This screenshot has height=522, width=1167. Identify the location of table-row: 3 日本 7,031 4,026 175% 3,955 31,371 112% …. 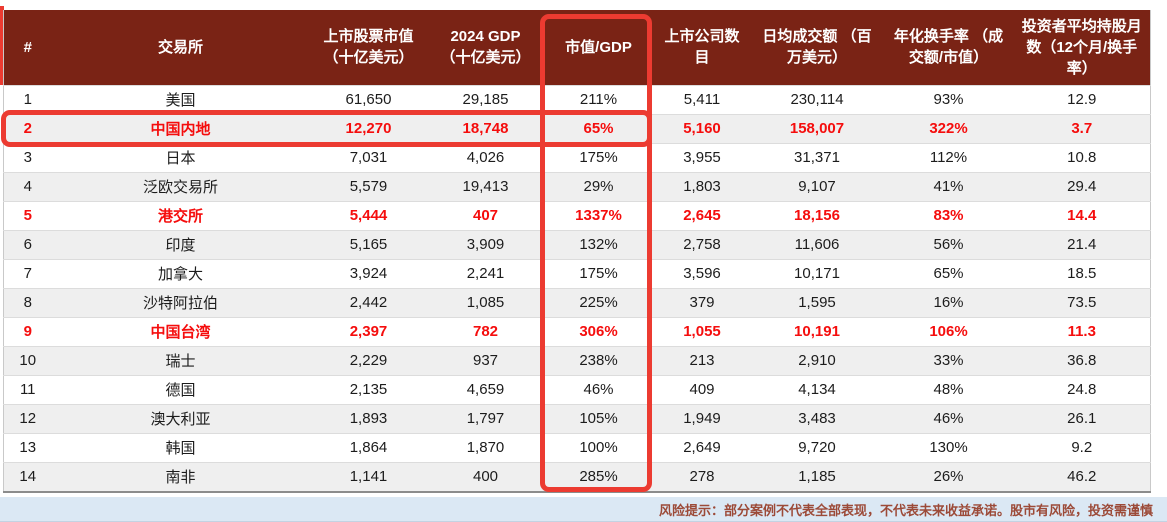
(577, 157).